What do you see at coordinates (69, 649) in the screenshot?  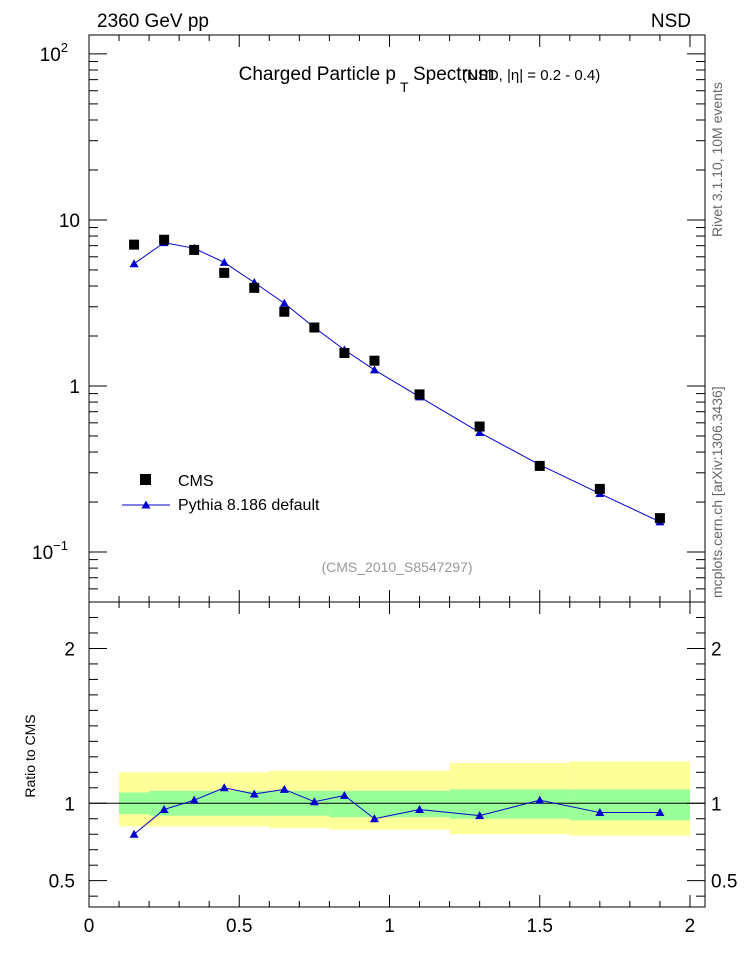 I see `ratio-y-tick-label: 2` at bounding box center [69, 649].